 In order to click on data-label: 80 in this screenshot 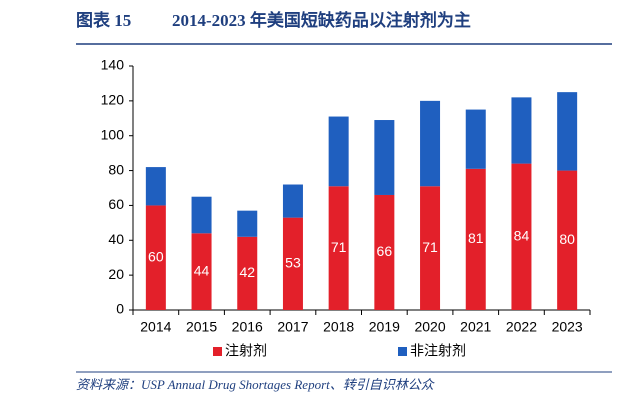, I will do `click(567, 239)`.